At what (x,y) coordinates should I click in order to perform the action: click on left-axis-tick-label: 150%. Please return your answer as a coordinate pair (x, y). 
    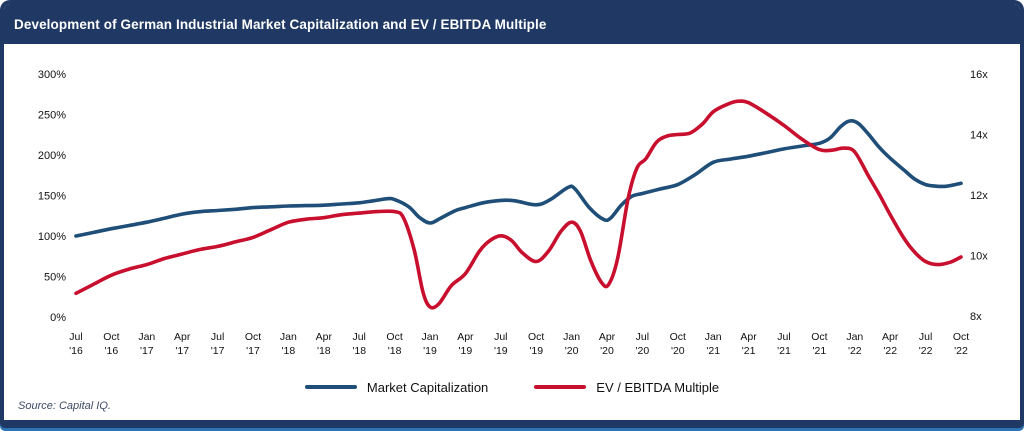
    Looking at the image, I should click on (52, 197).